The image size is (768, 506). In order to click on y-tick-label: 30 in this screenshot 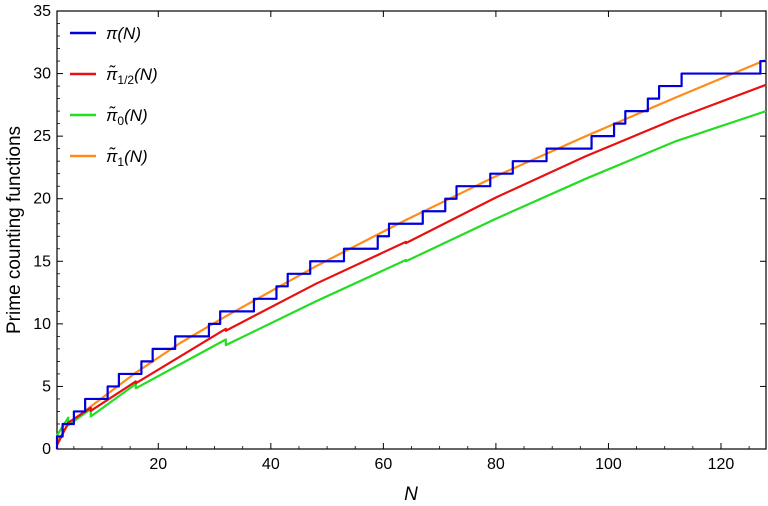, I will do `click(42, 74)`.